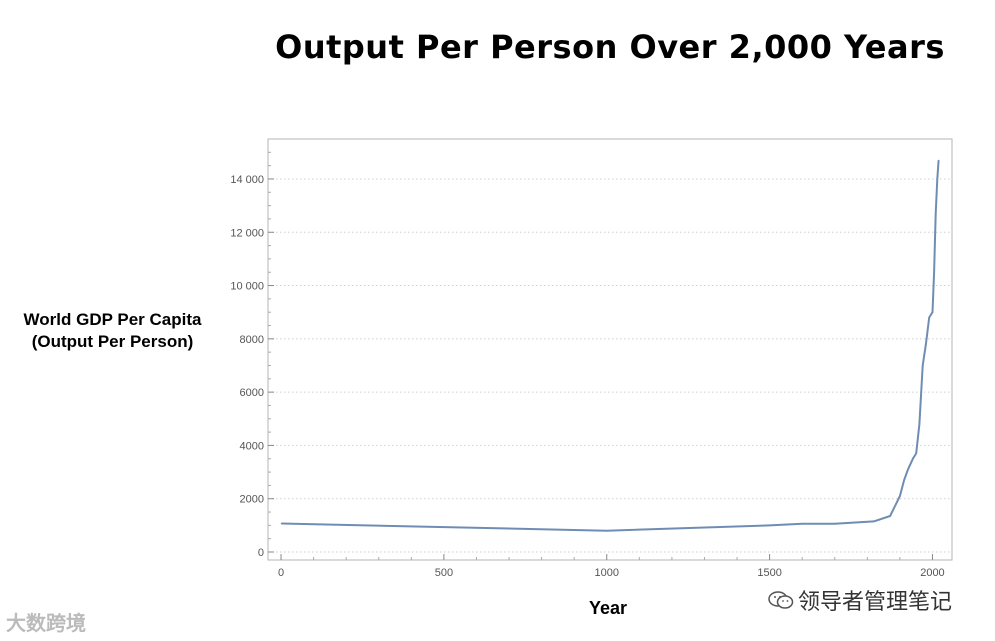 This screenshot has height=641, width=995. What do you see at coordinates (781, 600) in the screenshot?
I see `wechat-icon` at bounding box center [781, 600].